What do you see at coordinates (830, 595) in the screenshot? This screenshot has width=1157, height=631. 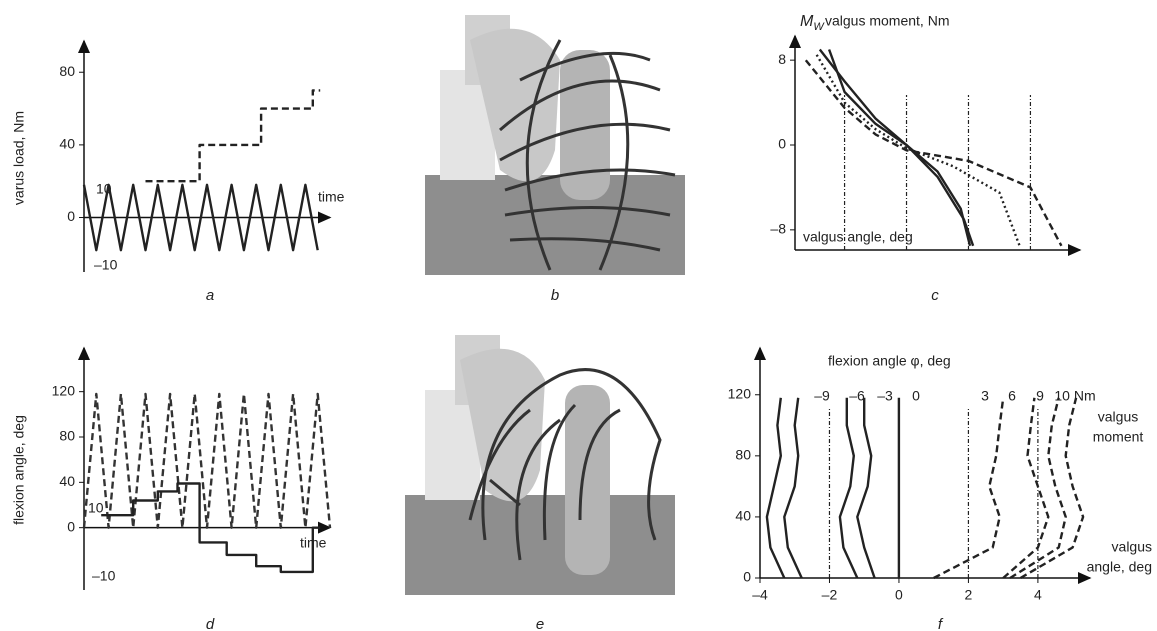 I see `x-tick-label: –2` at bounding box center [830, 595].